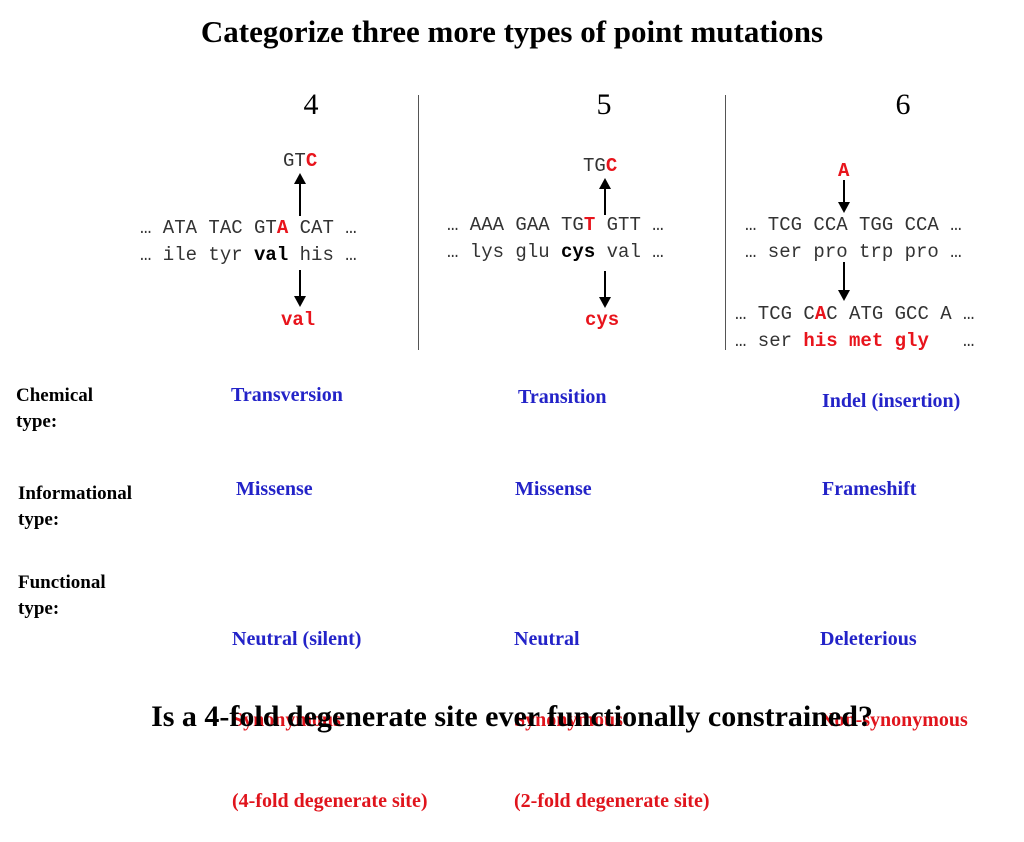 Image resolution: width=1024 pixels, height=842 pixels. I want to click on informational-type-5: Missense, so click(553, 489).